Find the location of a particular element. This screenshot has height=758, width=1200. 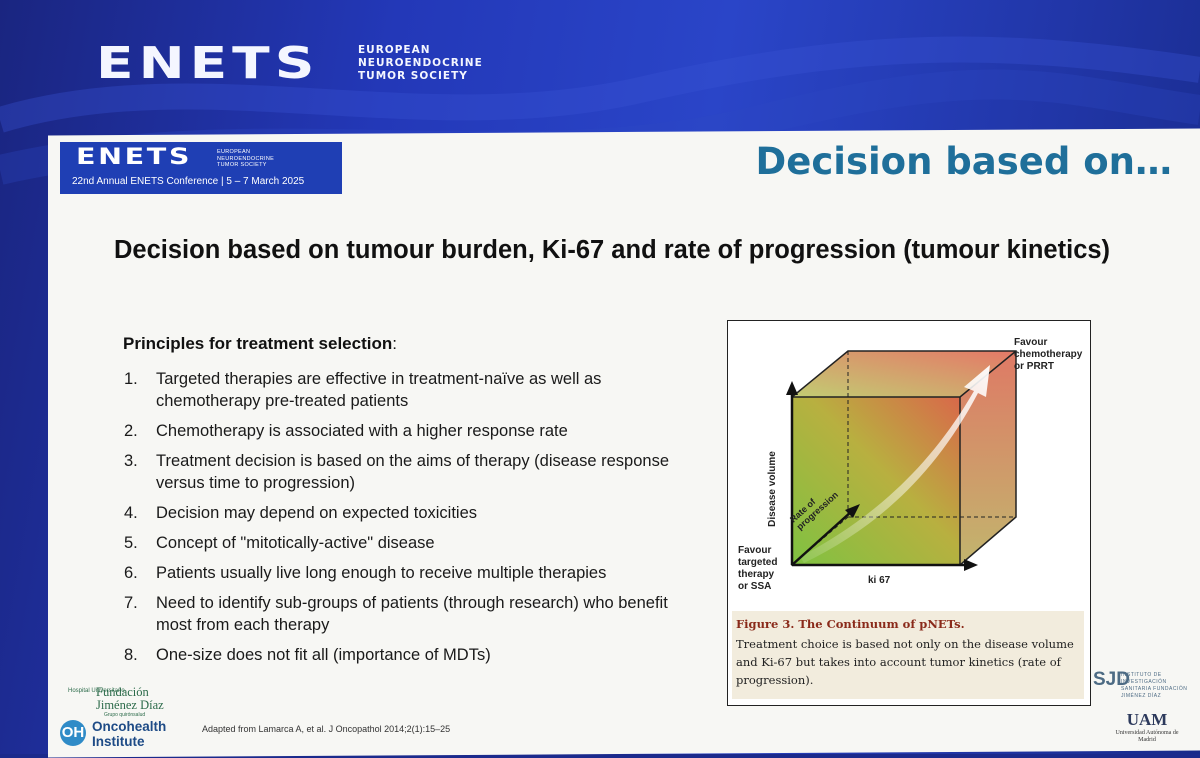

label-line: or PRRT is located at coordinates (1034, 366).